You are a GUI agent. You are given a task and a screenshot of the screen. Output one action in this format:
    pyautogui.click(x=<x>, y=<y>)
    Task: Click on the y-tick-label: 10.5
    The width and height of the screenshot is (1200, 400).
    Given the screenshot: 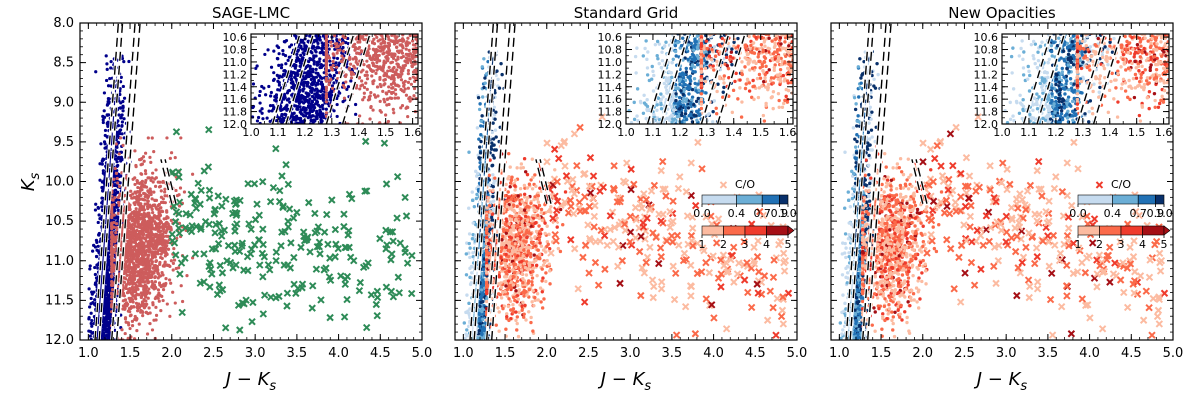 What is the action you would take?
    pyautogui.click(x=59, y=221)
    